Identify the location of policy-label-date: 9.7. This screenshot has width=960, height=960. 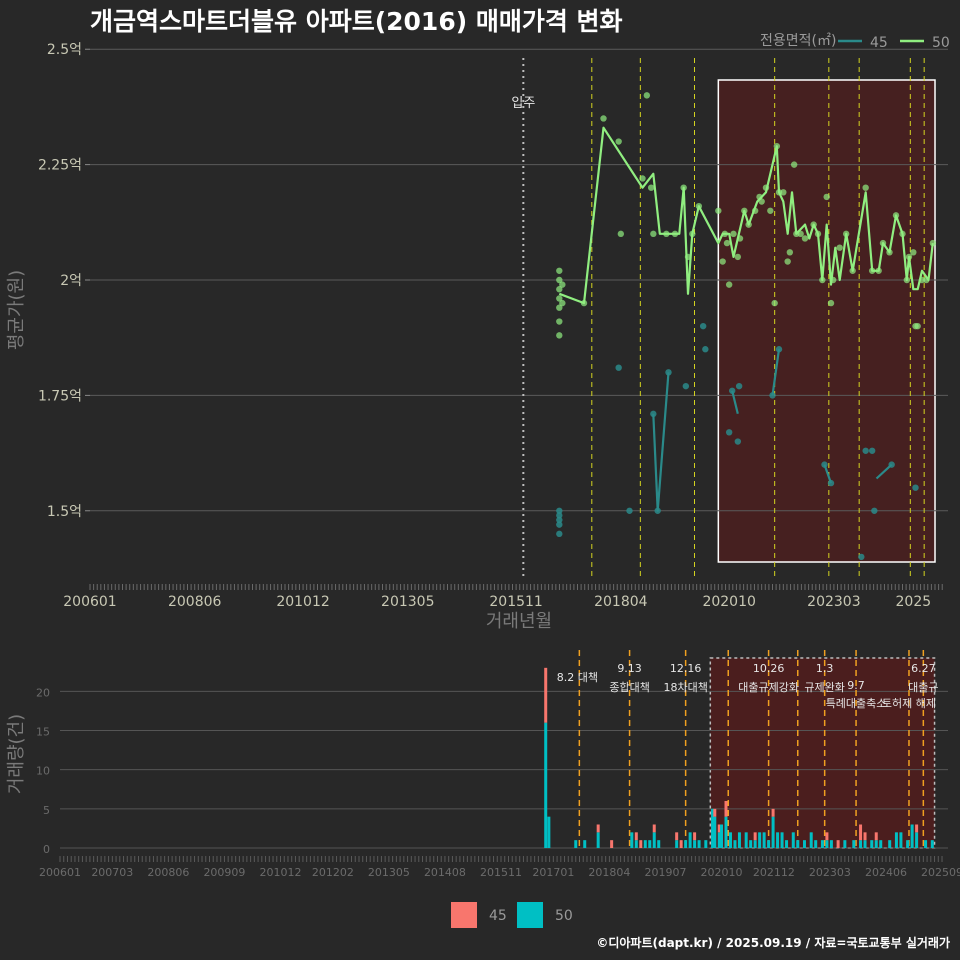
(856, 685).